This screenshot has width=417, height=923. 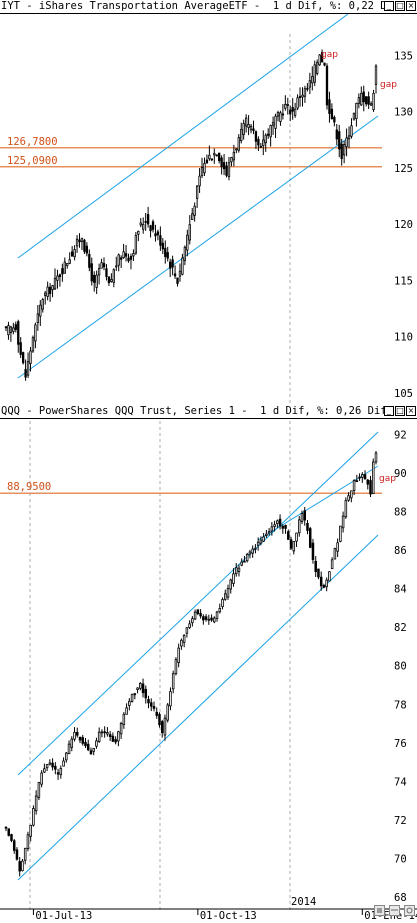 What do you see at coordinates (379, 910) in the screenshot?
I see `chart-settings-icon` at bounding box center [379, 910].